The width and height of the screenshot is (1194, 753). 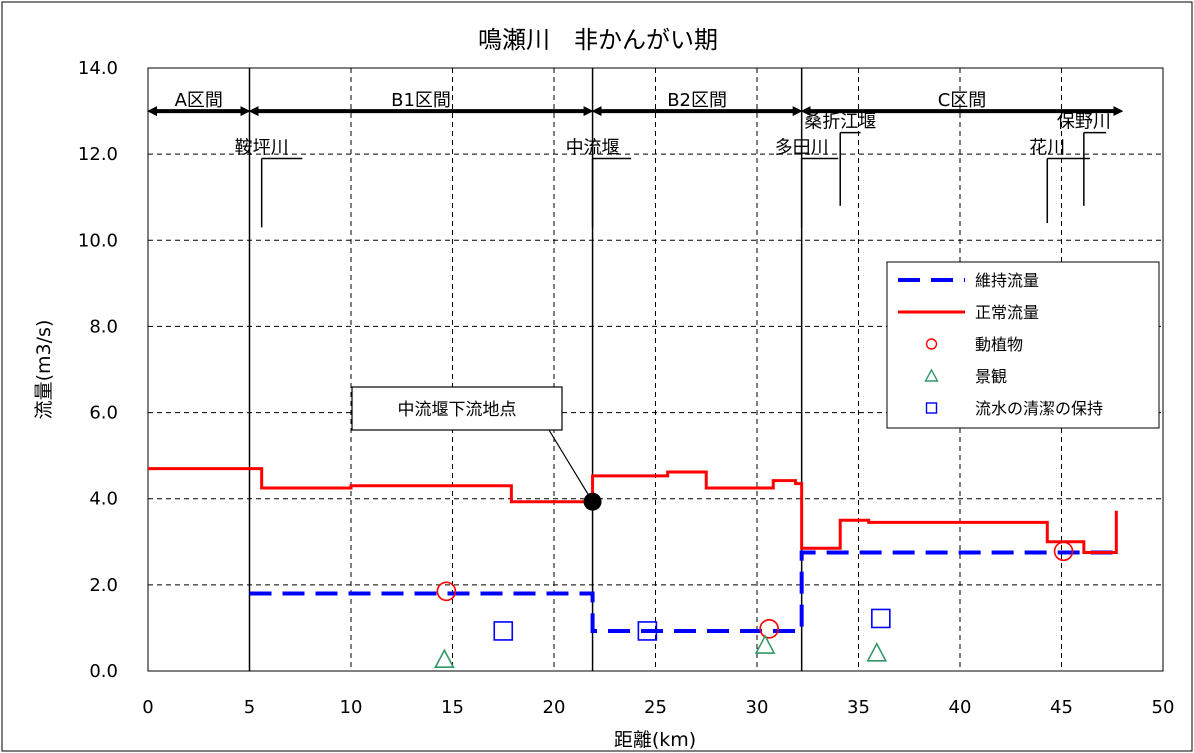 What do you see at coordinates (103, 413) in the screenshot?
I see `y-tick-label: 6.0` at bounding box center [103, 413].